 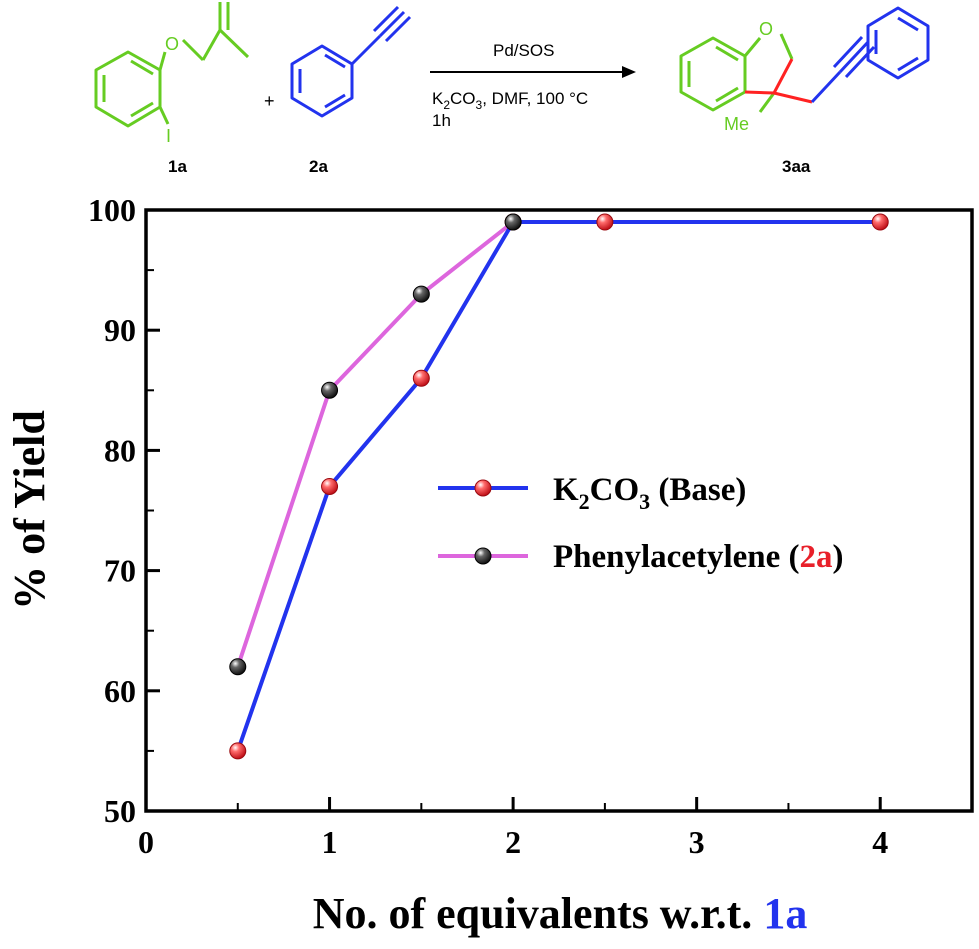 I want to click on legend-entry-phenylacetylene: Phenylacetylene (2a), so click(x=641, y=557).